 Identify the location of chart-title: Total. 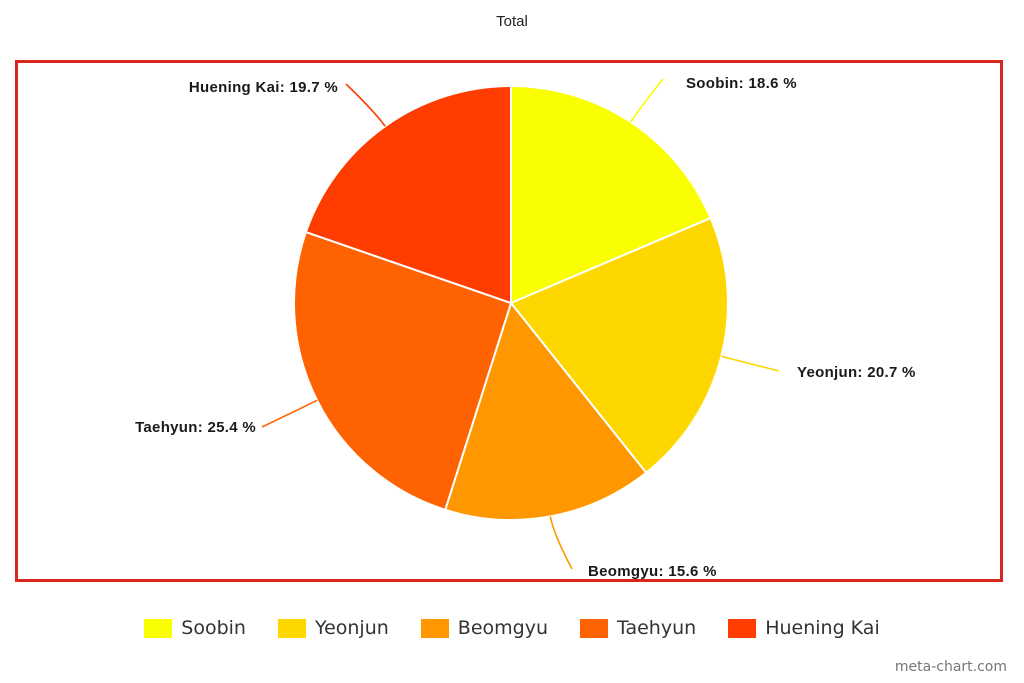
(512, 21).